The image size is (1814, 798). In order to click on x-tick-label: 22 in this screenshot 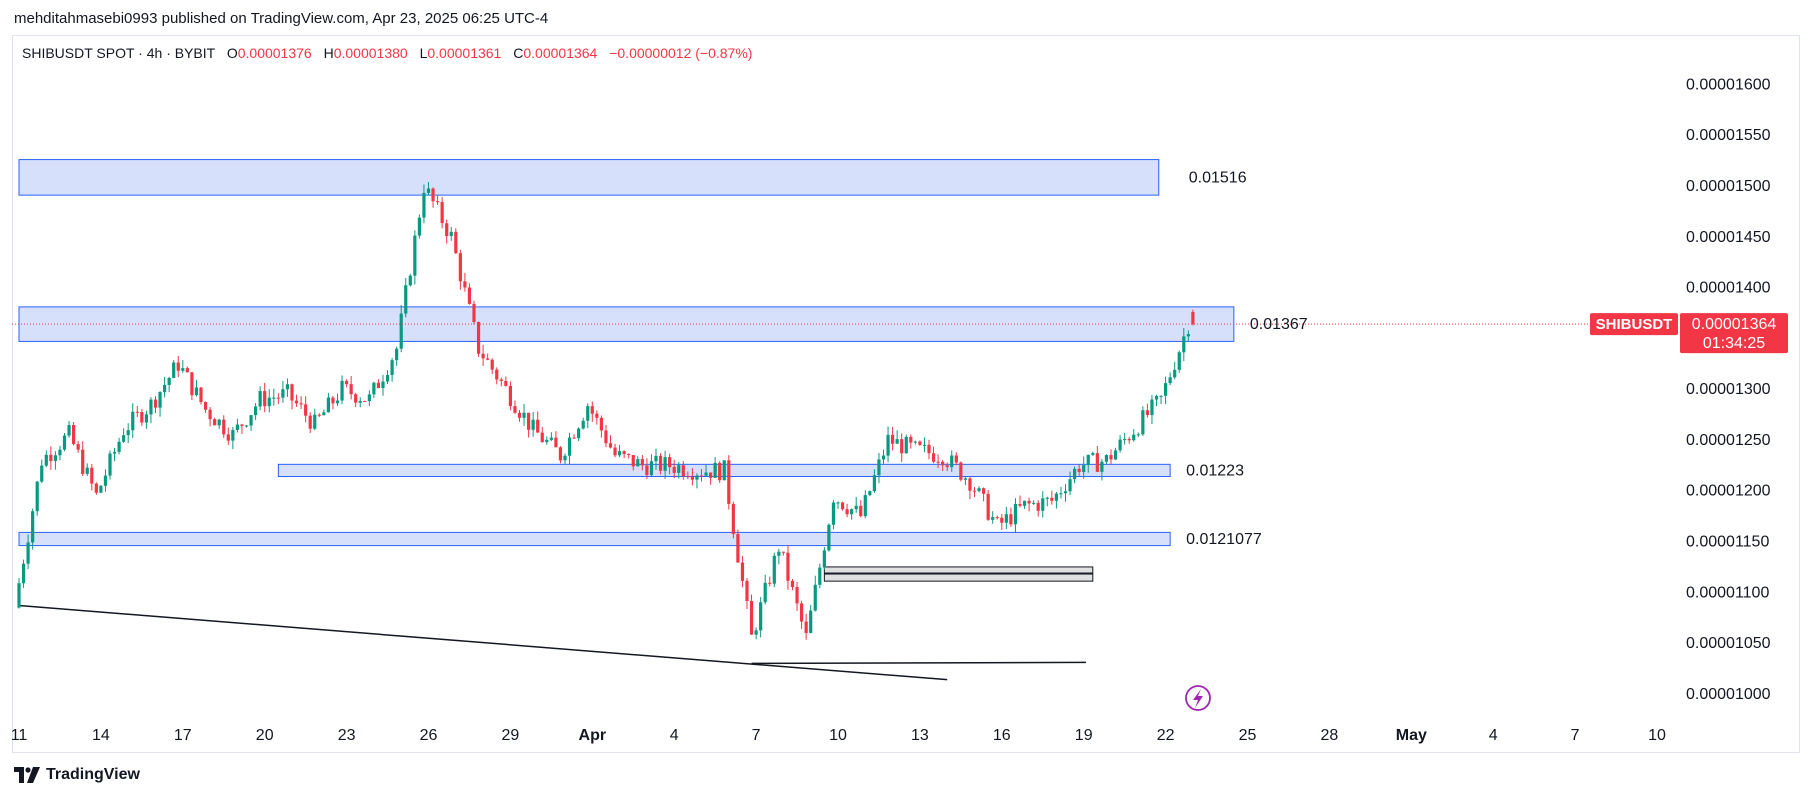, I will do `click(1166, 735)`.